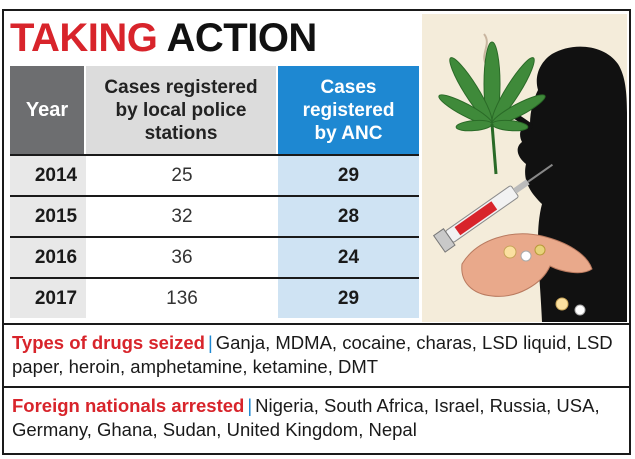  I want to click on header-local-line: stations, so click(181, 133).